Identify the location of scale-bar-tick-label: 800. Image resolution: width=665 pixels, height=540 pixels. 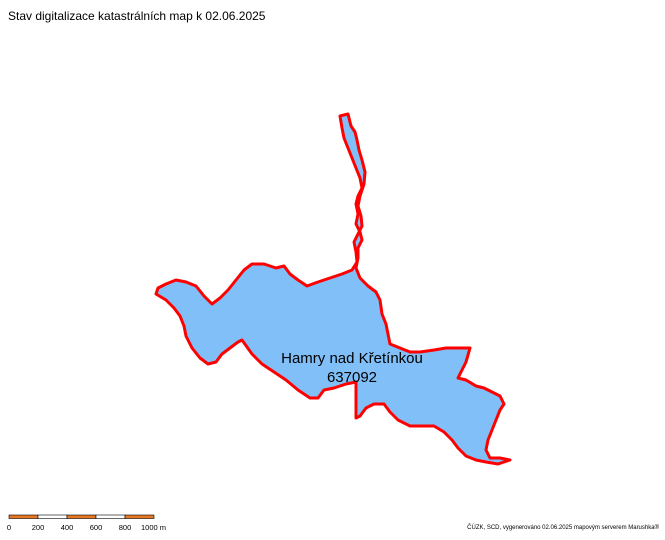
(125, 527).